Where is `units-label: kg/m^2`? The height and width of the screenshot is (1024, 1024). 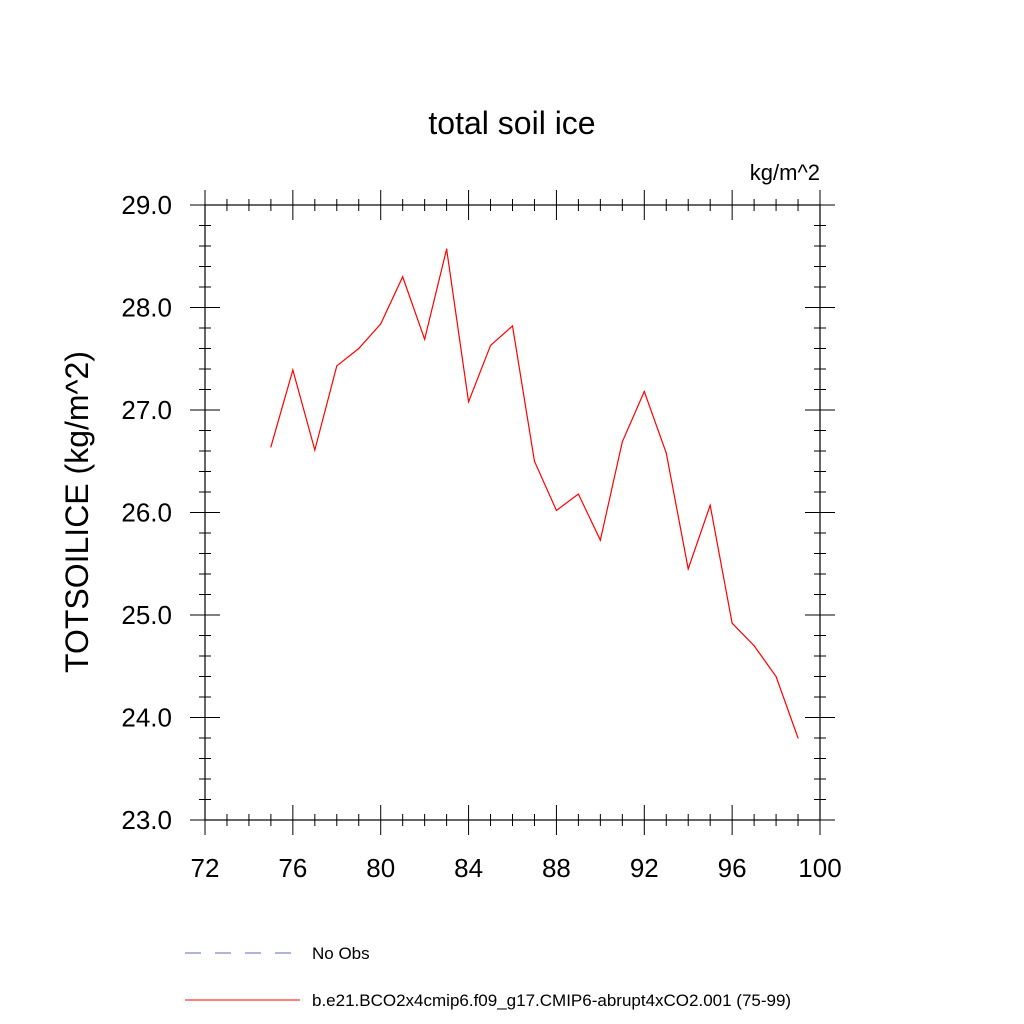
units-label: kg/m^2 is located at coordinates (785, 172).